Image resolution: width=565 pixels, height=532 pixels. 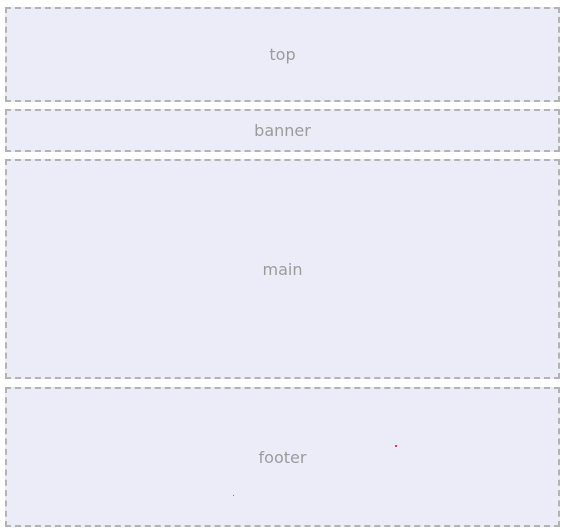 I want to click on banner-region: banner, so click(x=282, y=130).